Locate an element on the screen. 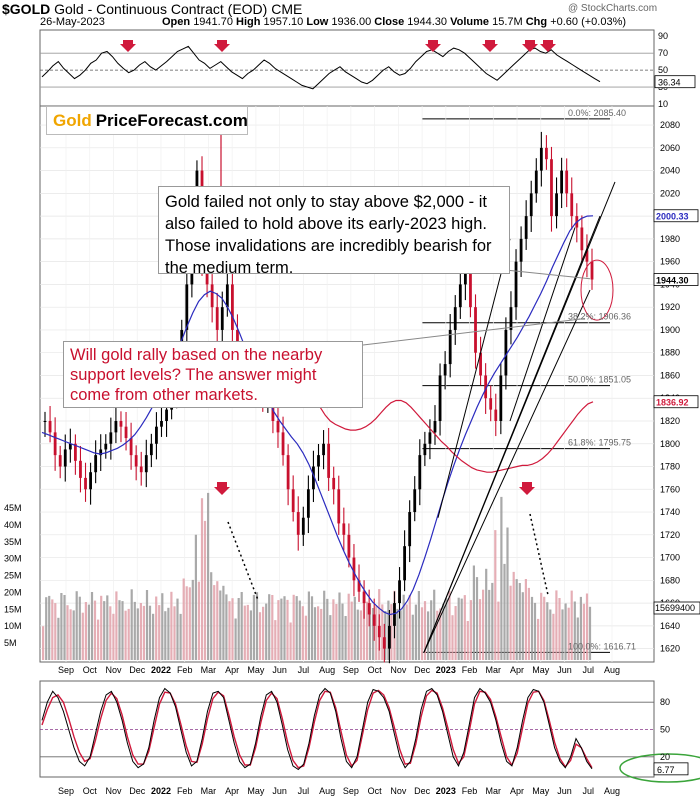 This screenshot has height=800, width=700. symbol: $GOLD is located at coordinates (26, 9).